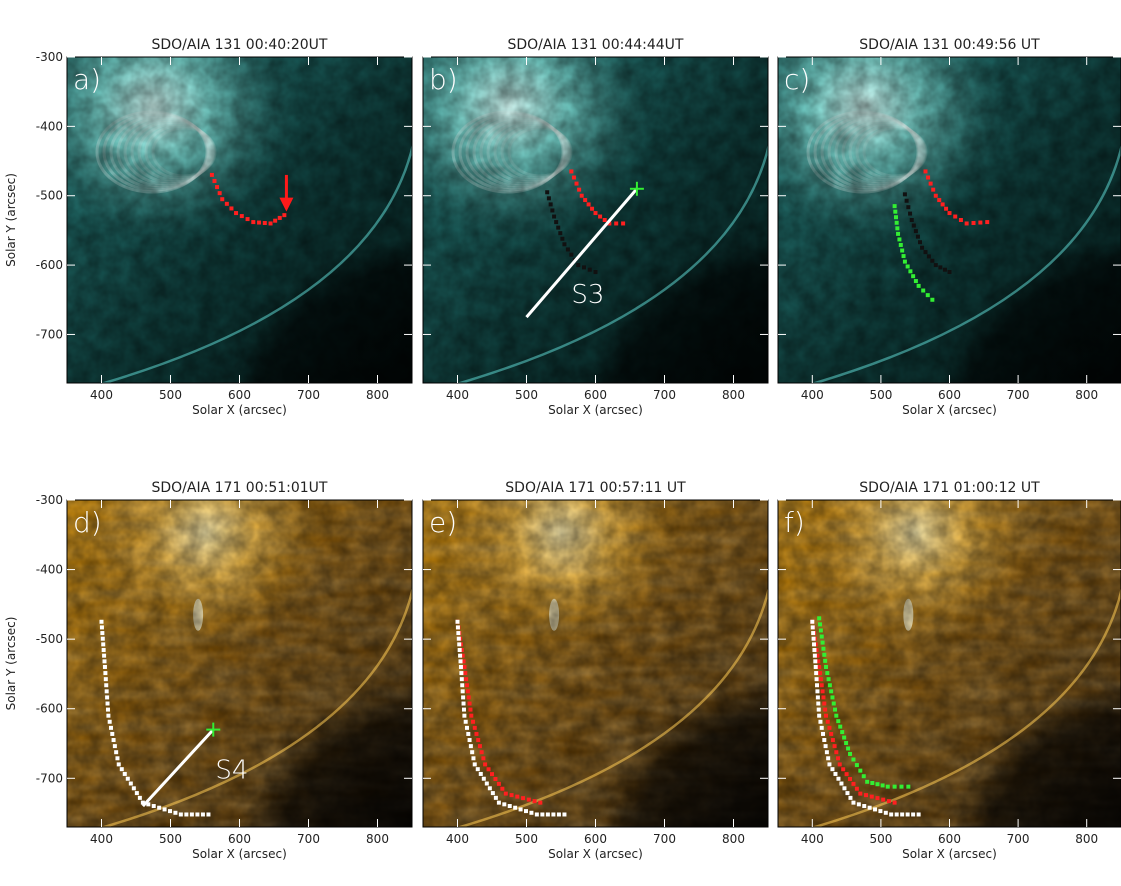 The image size is (1121, 886). Describe the element at coordinates (87, 79) in the screenshot. I see `panel-letter: a)` at that location.